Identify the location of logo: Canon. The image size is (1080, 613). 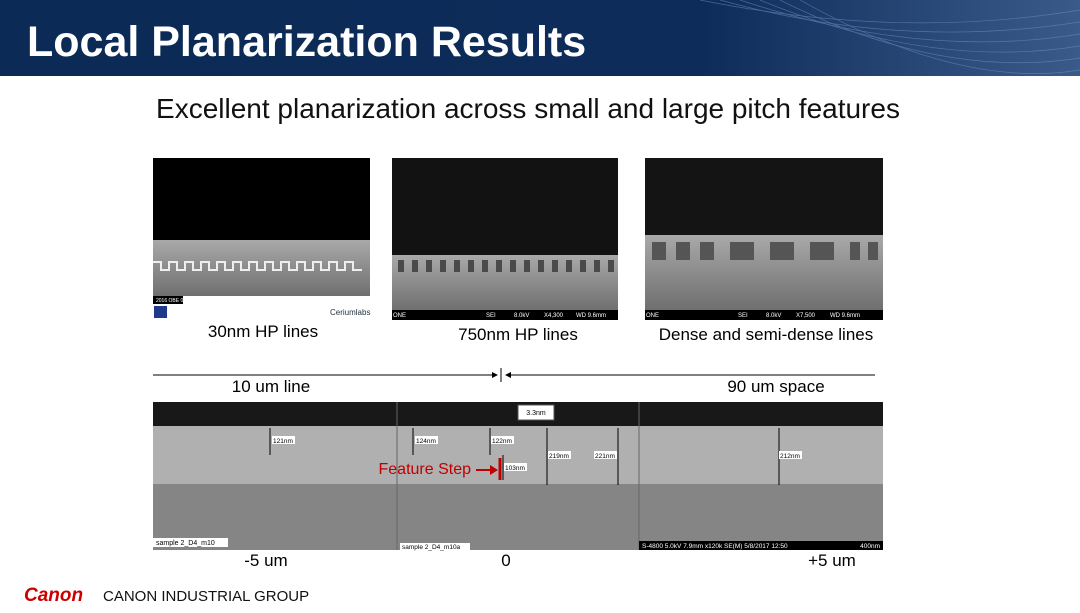
(53, 595).